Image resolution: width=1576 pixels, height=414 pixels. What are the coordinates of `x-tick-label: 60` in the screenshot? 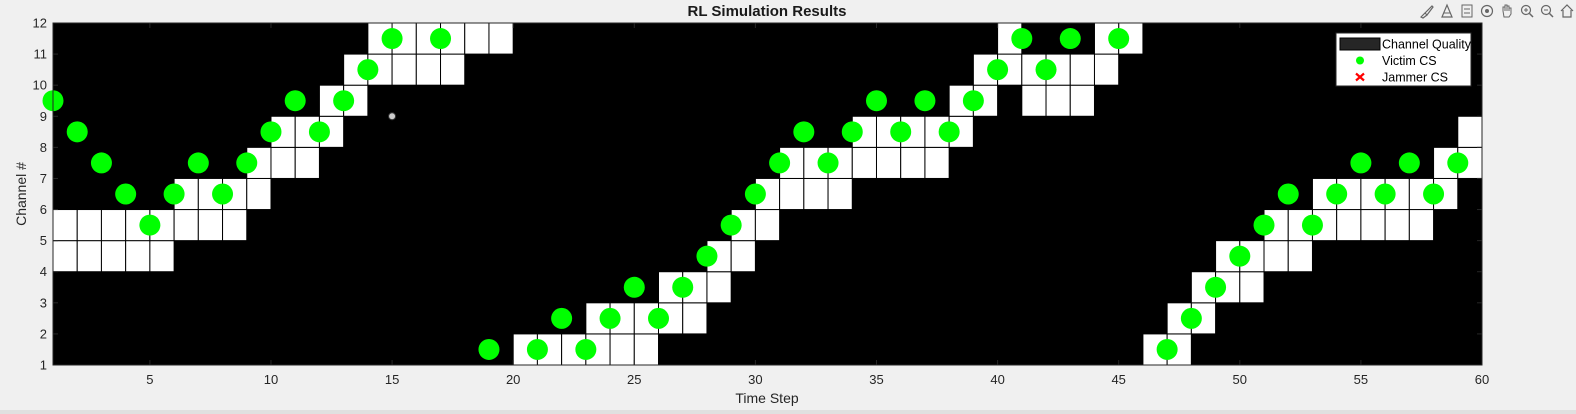 It's located at (1482, 379).